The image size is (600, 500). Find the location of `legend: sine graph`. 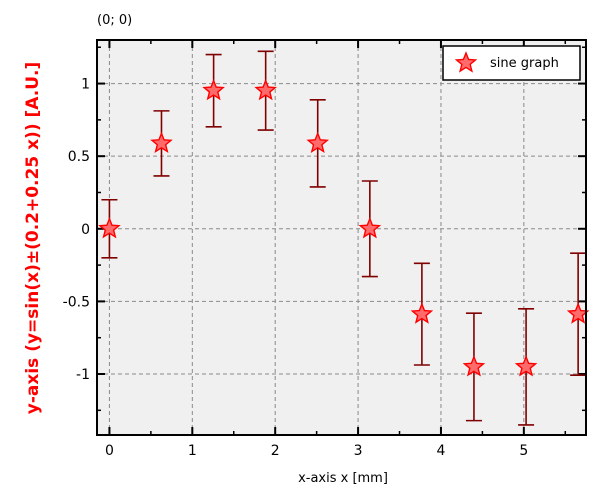

legend: sine graph is located at coordinates (511, 63).